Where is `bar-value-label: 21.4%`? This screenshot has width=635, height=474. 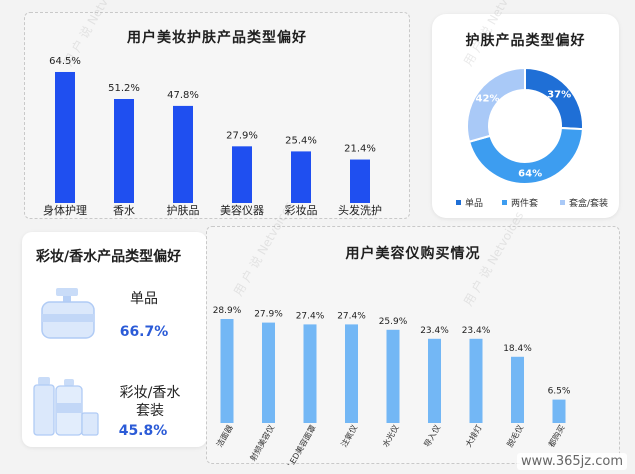
bar-value-label: 21.4% is located at coordinates (360, 149).